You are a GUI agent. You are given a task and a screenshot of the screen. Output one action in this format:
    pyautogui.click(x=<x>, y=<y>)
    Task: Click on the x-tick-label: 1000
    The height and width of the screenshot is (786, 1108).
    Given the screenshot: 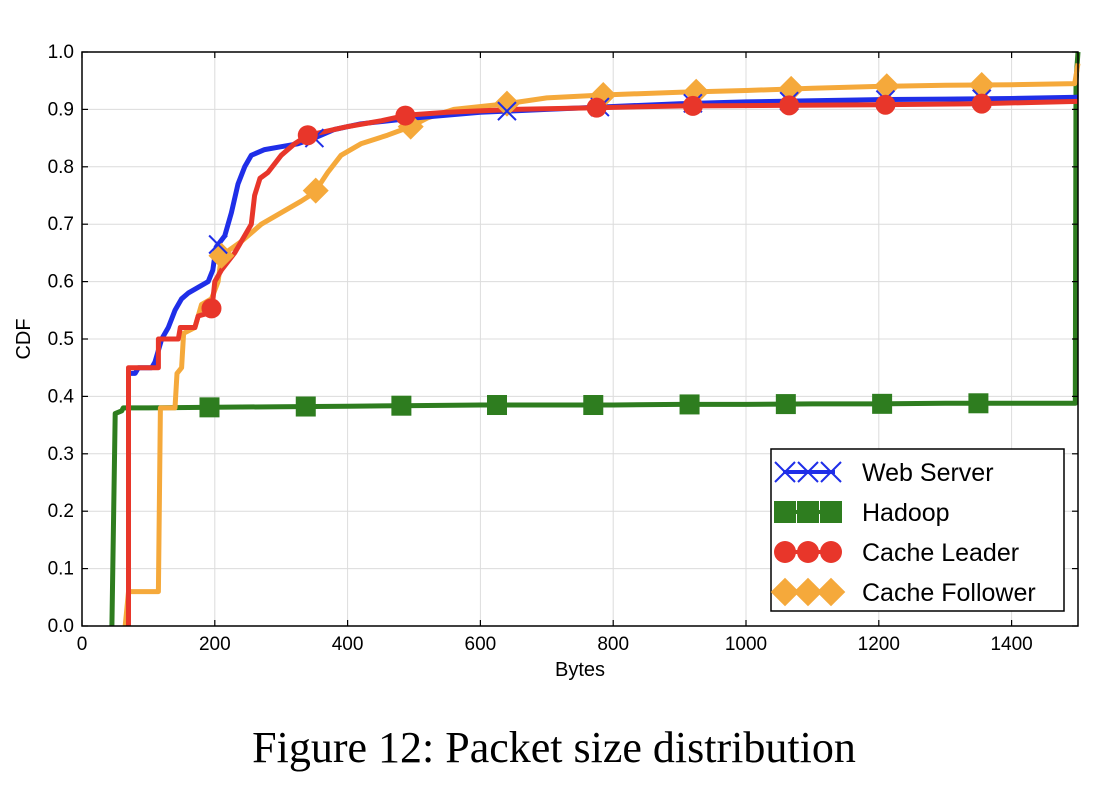 What is the action you would take?
    pyautogui.click(x=746, y=644)
    